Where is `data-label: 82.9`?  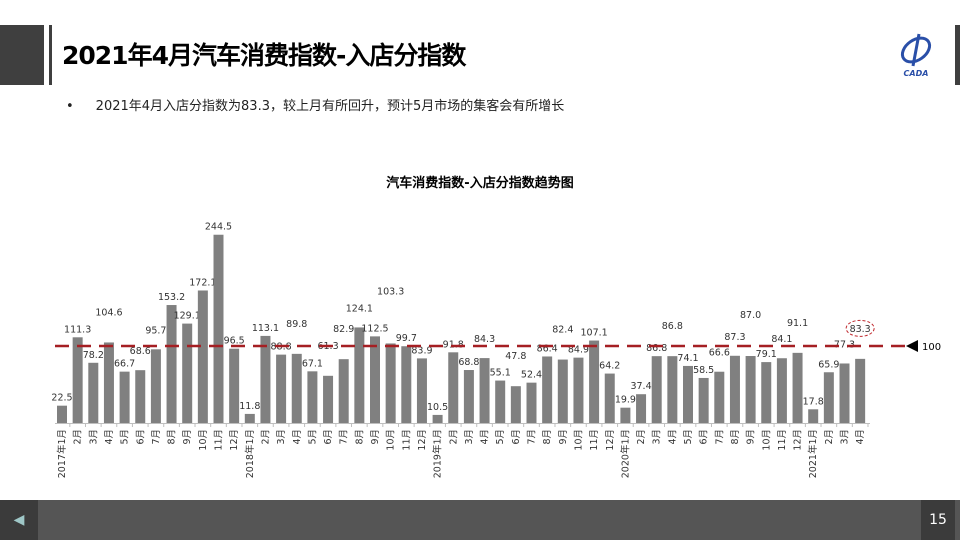 data-label: 82.9 is located at coordinates (343, 329).